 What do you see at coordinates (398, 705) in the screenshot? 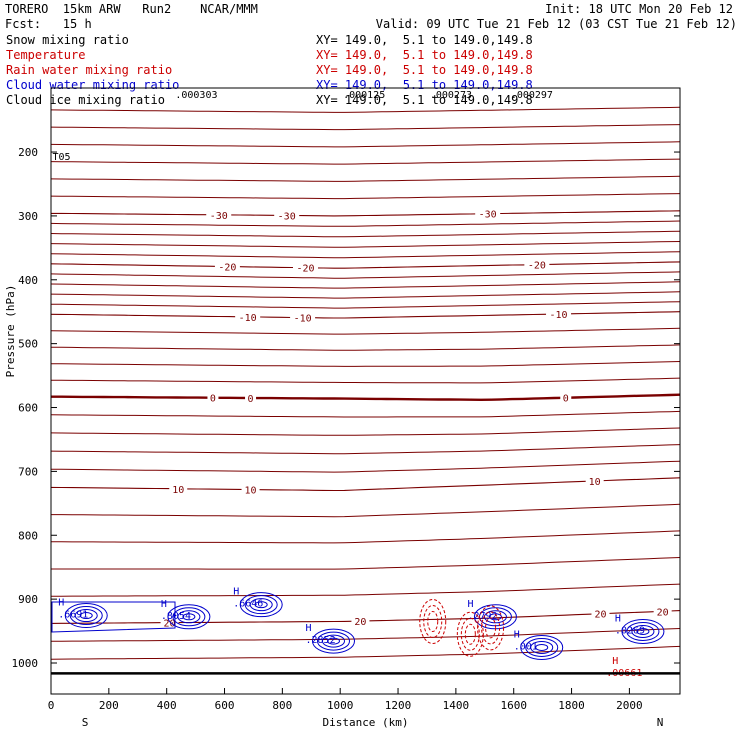
I see `x-tick-label: 1200` at bounding box center [398, 705].